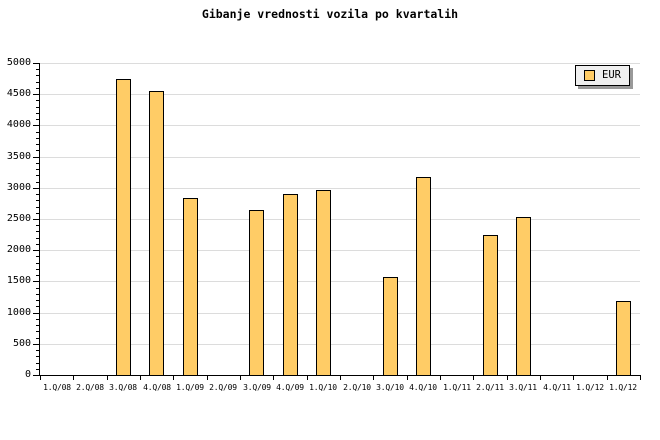 This screenshot has height=440, width=660. I want to click on x-tick-label: 2.Q/09, so click(223, 387).